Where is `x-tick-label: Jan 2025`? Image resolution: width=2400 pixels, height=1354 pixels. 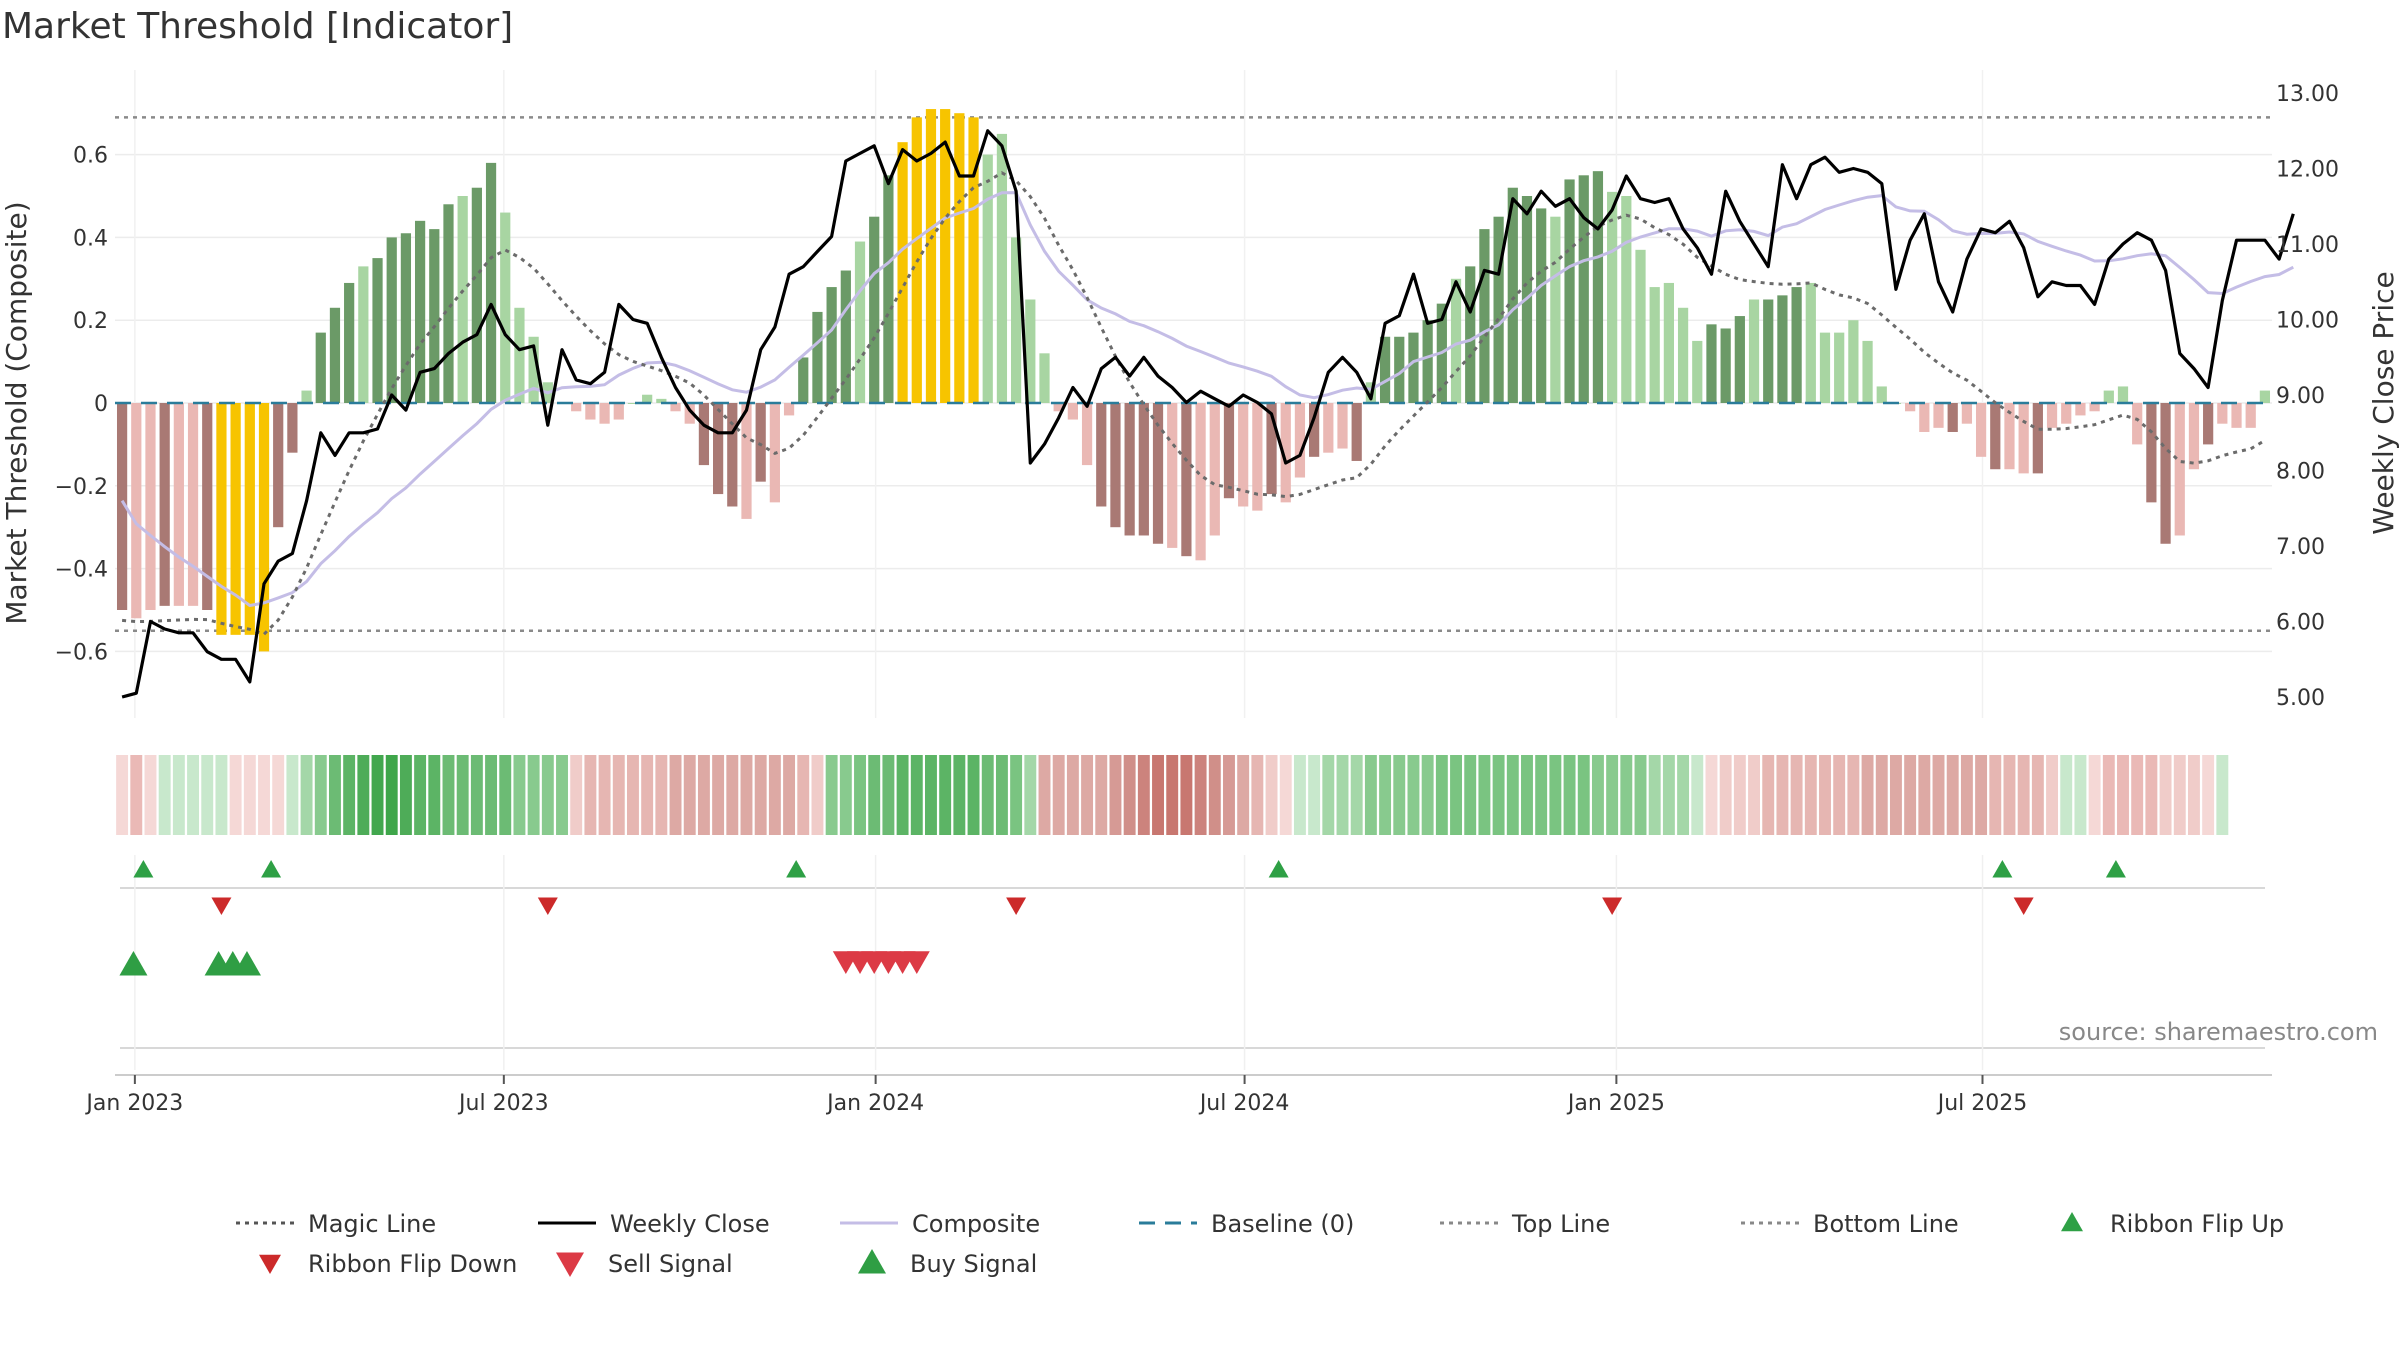 x-tick-label: Jan 2025 is located at coordinates (1615, 1103).